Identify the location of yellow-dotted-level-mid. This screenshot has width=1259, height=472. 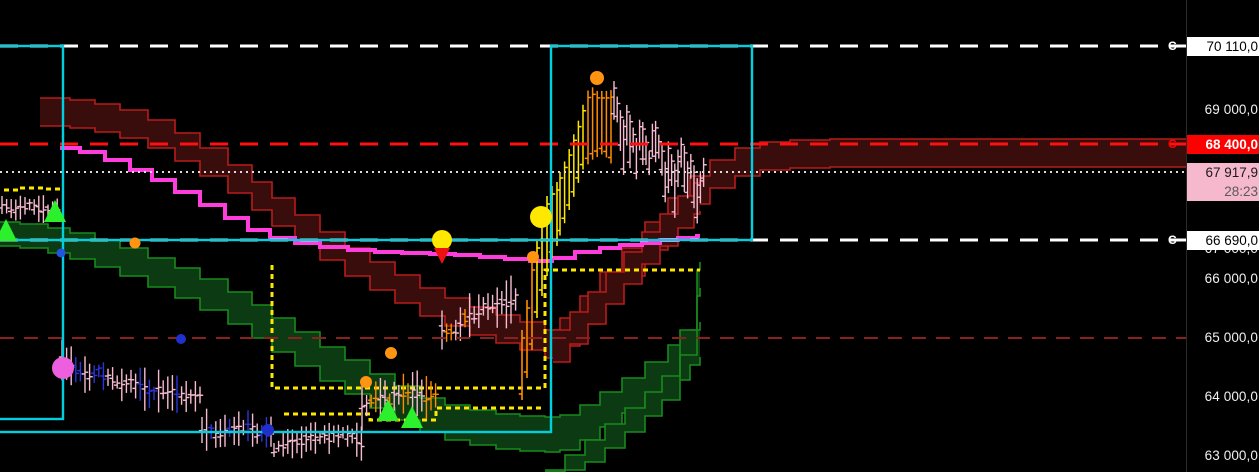
(407, 327).